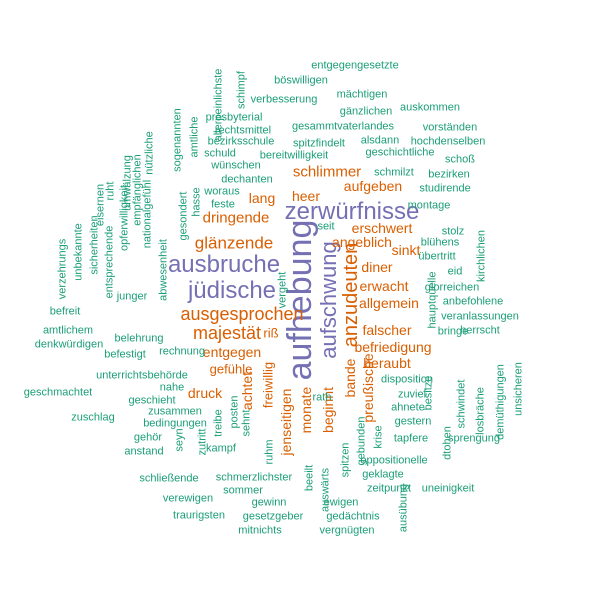  I want to click on word: beeilt, so click(309, 478).